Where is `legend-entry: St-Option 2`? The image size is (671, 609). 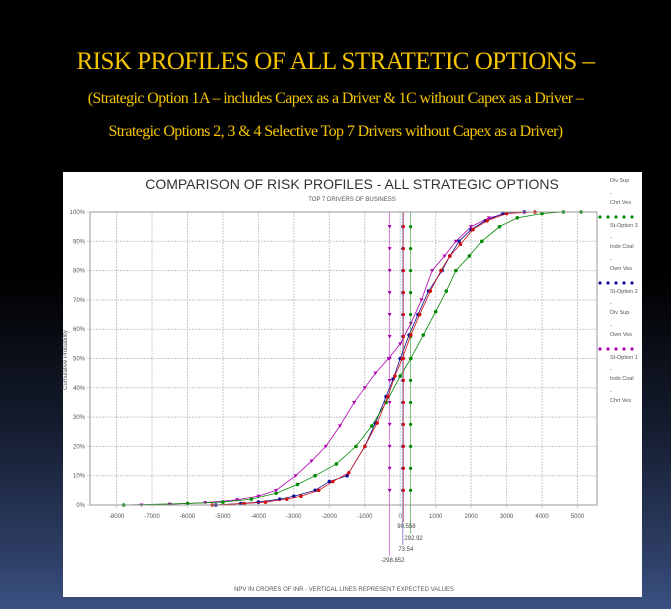 legend-entry: St-Option 2 is located at coordinates (618, 288).